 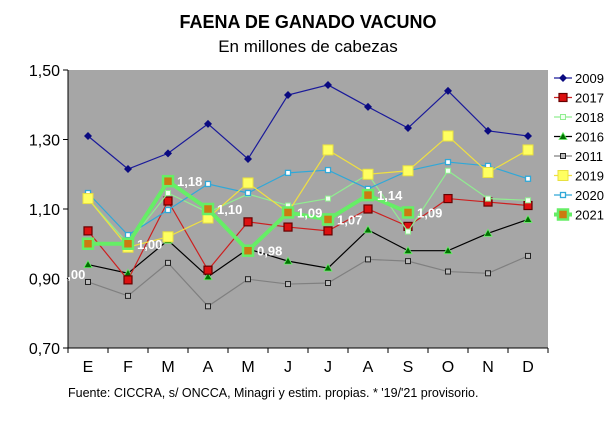 I want to click on legend-item-2020: 2020, so click(x=579, y=195).